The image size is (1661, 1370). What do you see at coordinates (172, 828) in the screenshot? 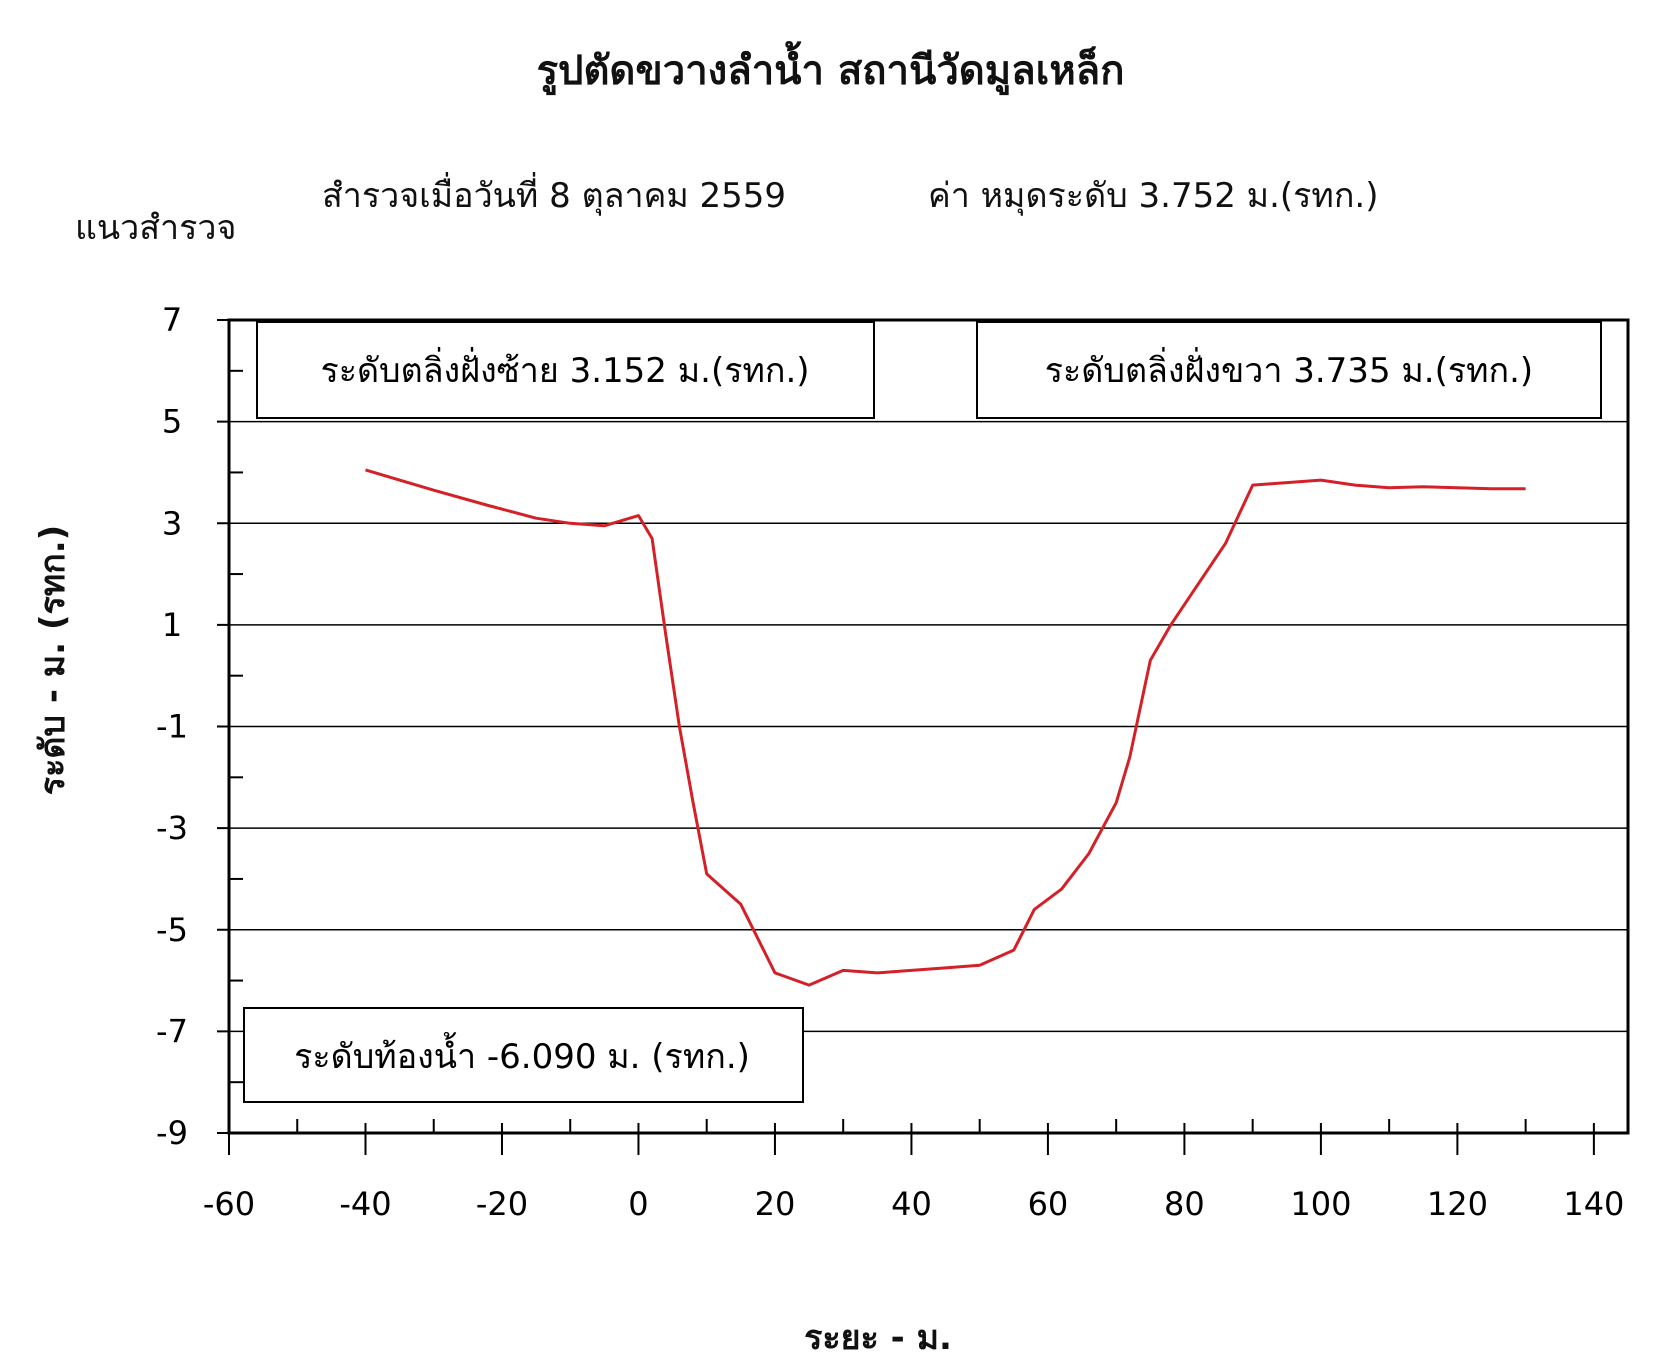
I see `y-tick-label: -3` at bounding box center [172, 828].